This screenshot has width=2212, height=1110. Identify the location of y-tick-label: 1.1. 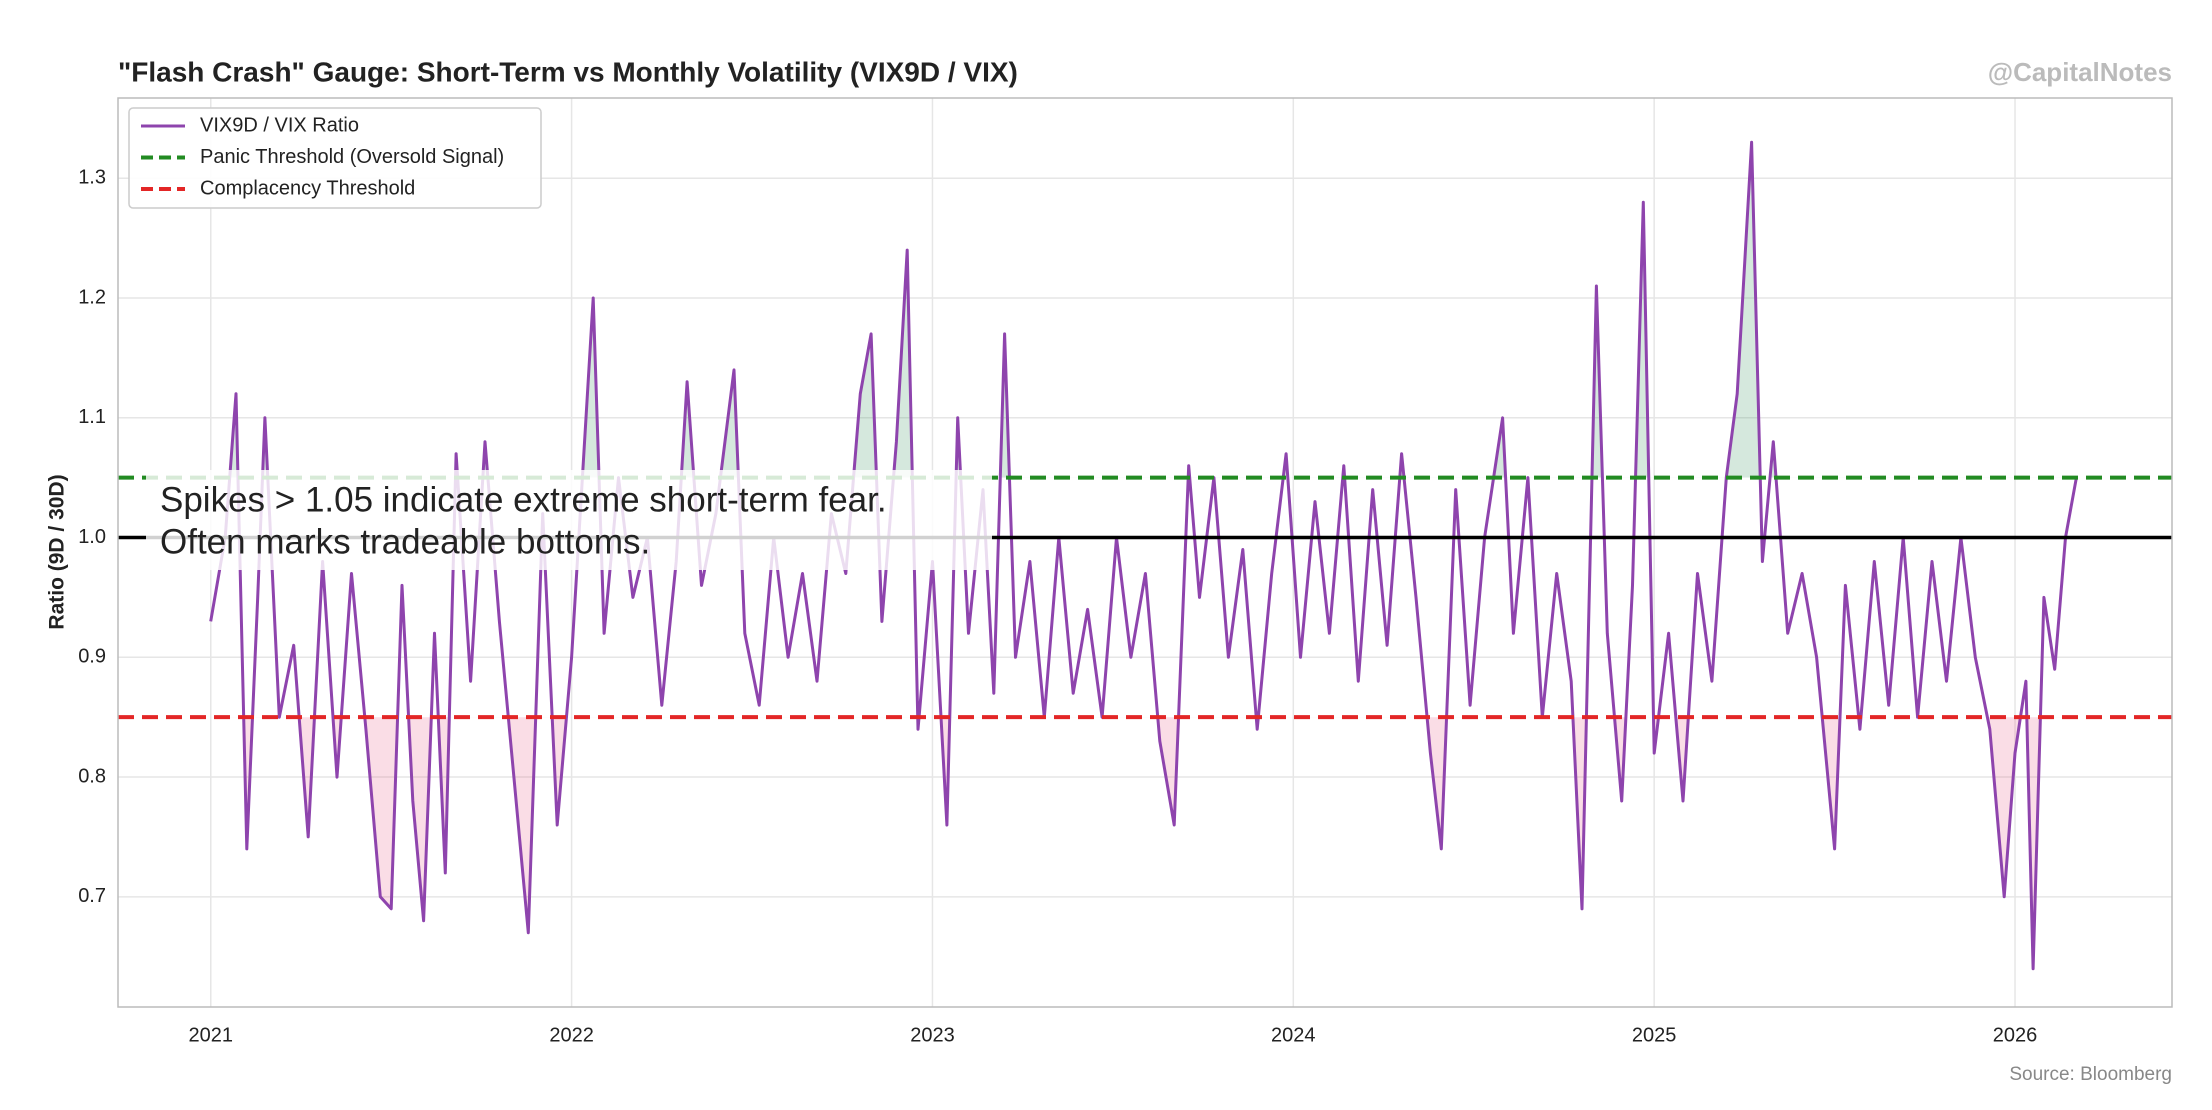
(92, 417).